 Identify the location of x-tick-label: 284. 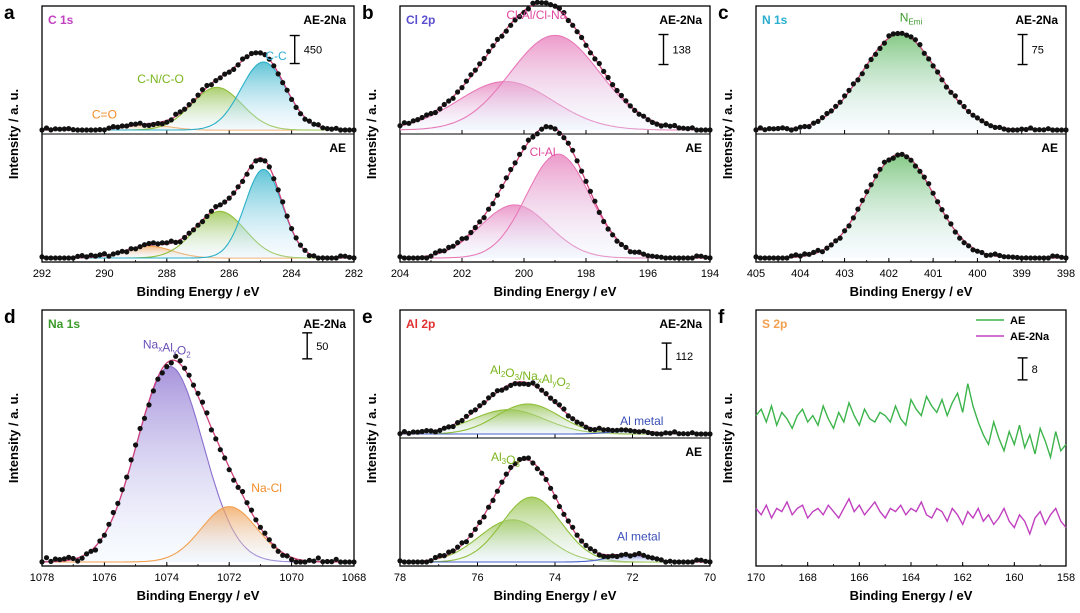
(291, 274).